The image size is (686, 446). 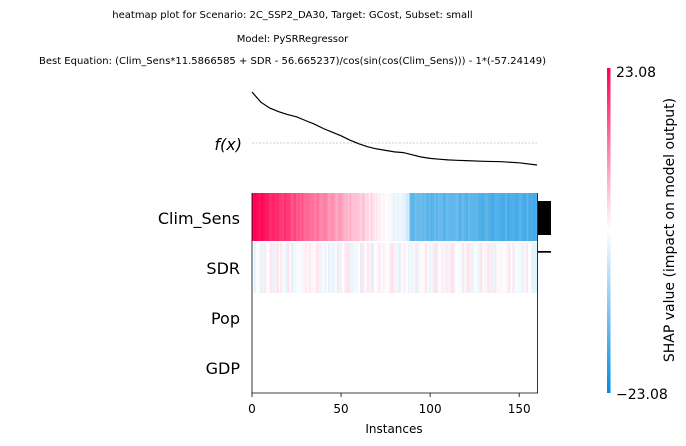 What do you see at coordinates (642, 395) in the screenshot?
I see `colorbar-min-label: −23.08` at bounding box center [642, 395].